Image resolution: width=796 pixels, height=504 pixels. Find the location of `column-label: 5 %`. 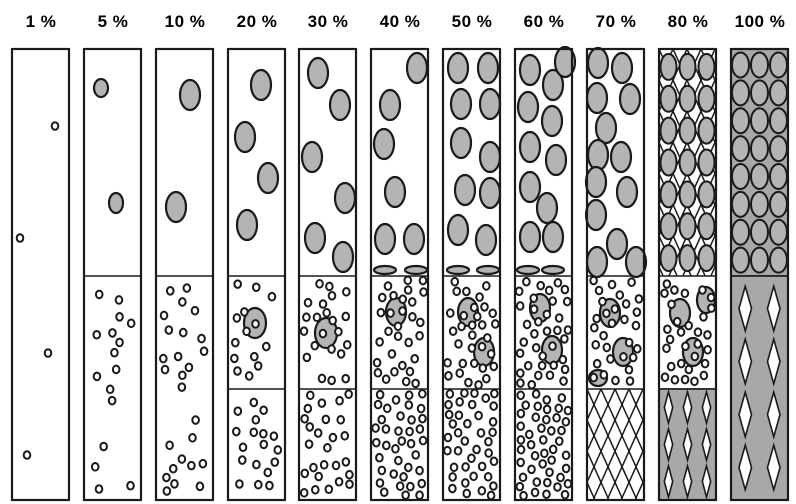

column-label: 5 % is located at coordinates (113, 21).